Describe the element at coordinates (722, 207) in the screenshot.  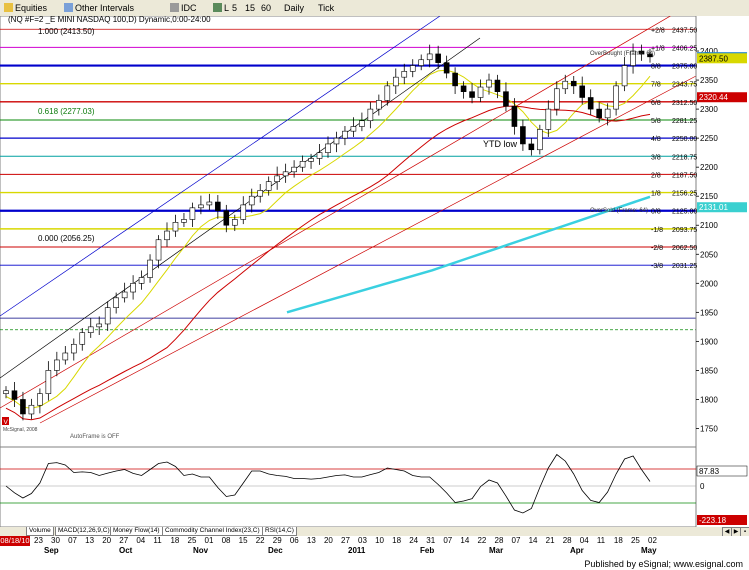
I see `price-badge` at that location.